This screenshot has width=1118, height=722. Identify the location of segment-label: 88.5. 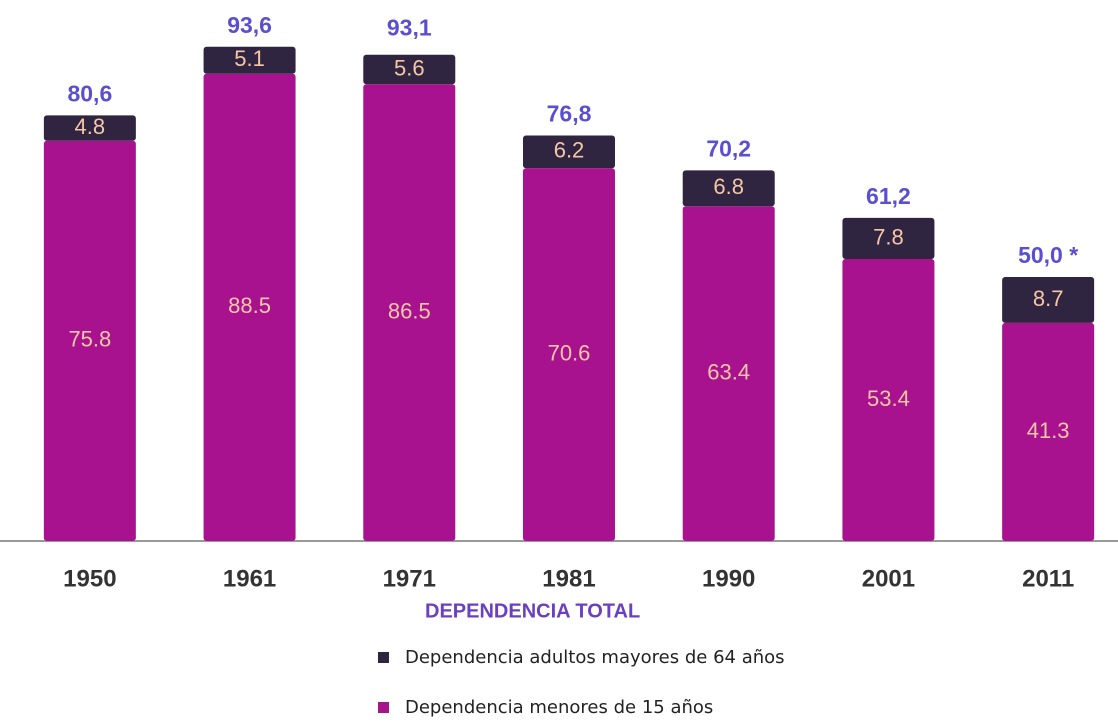
(249, 305).